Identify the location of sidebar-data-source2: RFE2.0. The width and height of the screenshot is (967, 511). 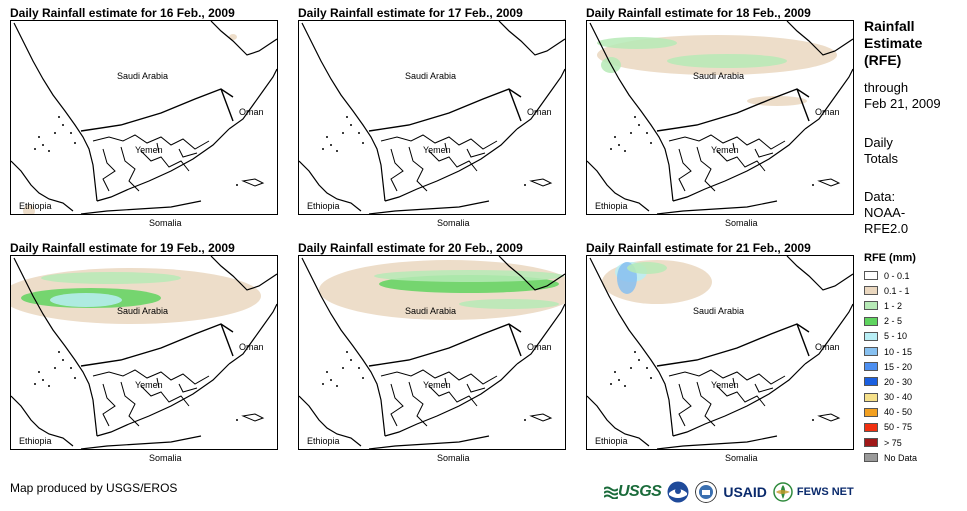
(886, 228).